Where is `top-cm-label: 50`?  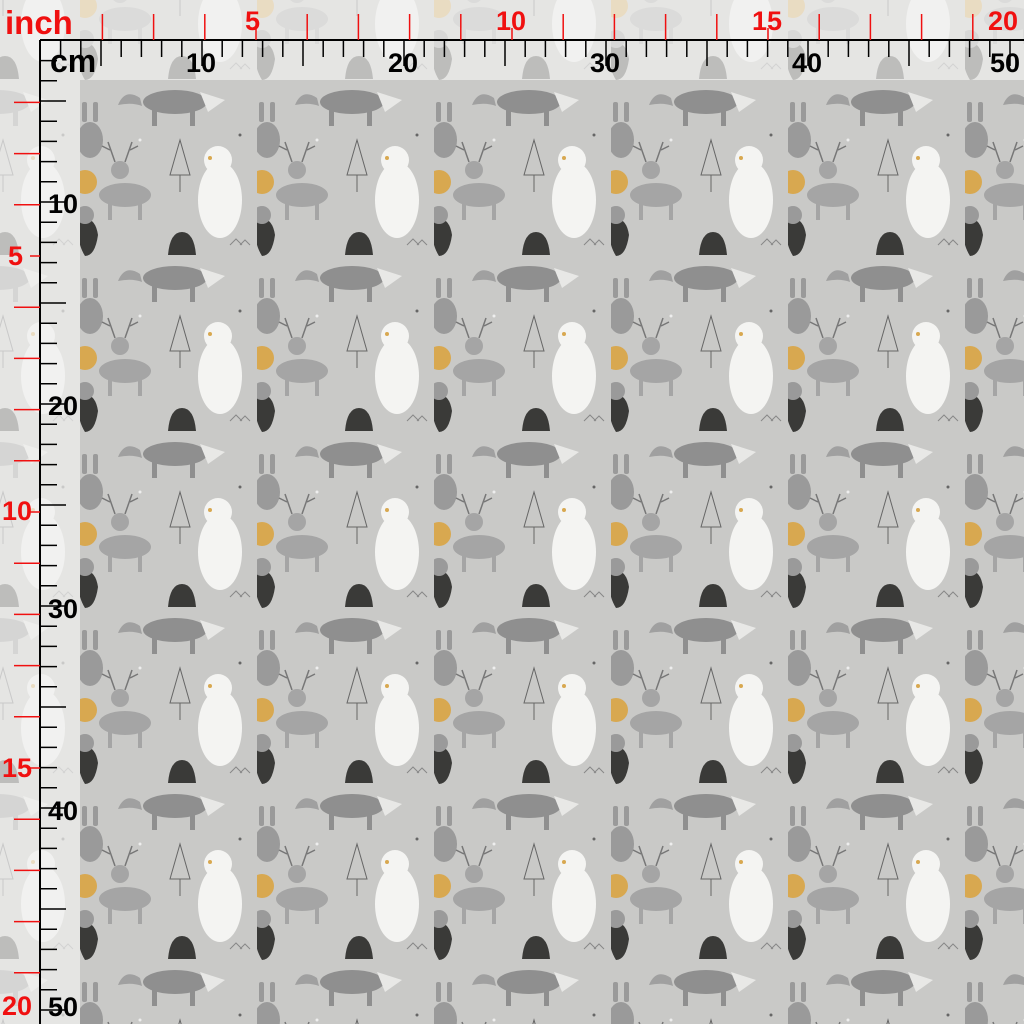
top-cm-label: 50 is located at coordinates (1005, 63).